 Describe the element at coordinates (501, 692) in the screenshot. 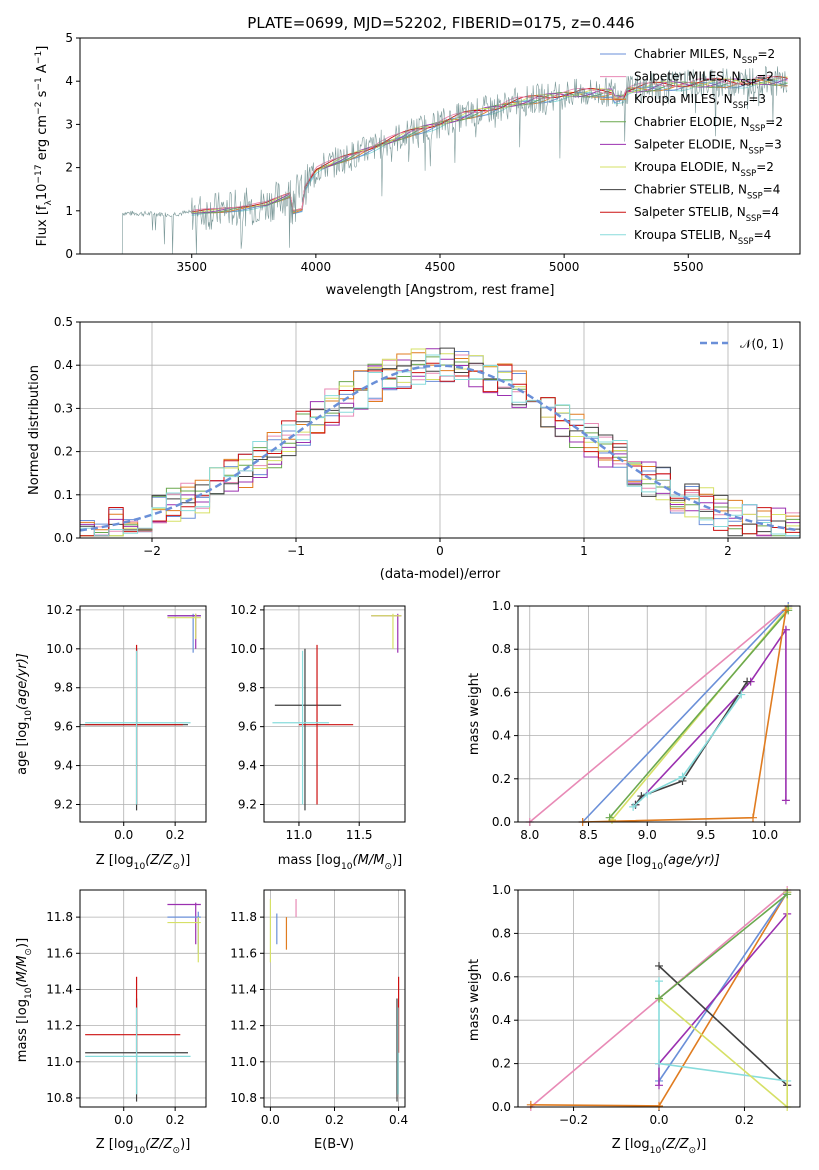

I see `y-tick-label: 0.6` at that location.